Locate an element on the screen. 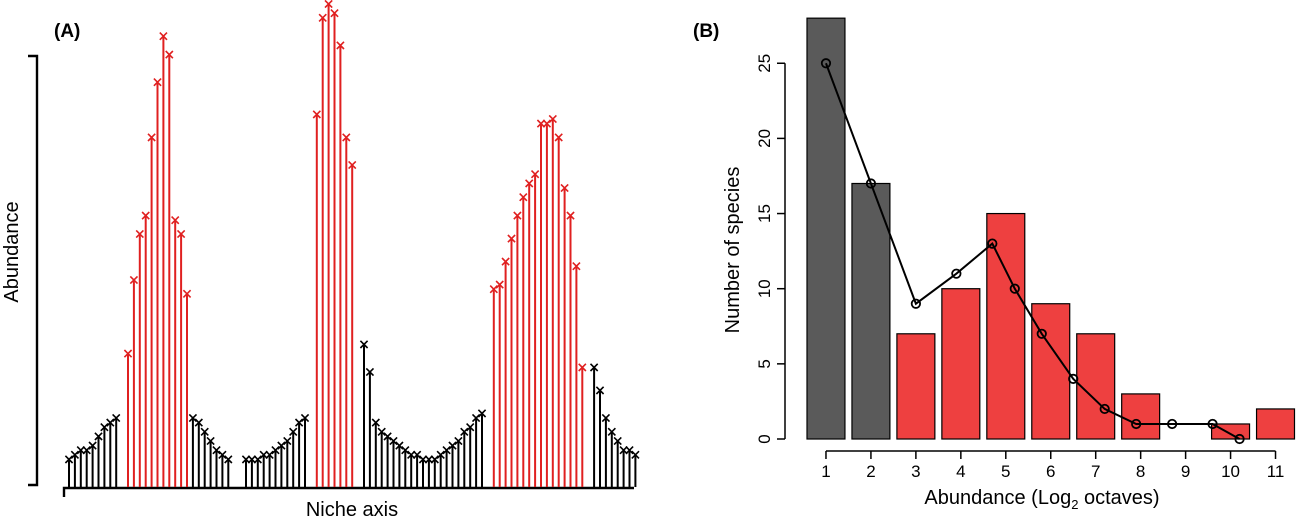  y-tick-label: 15 is located at coordinates (764, 213).